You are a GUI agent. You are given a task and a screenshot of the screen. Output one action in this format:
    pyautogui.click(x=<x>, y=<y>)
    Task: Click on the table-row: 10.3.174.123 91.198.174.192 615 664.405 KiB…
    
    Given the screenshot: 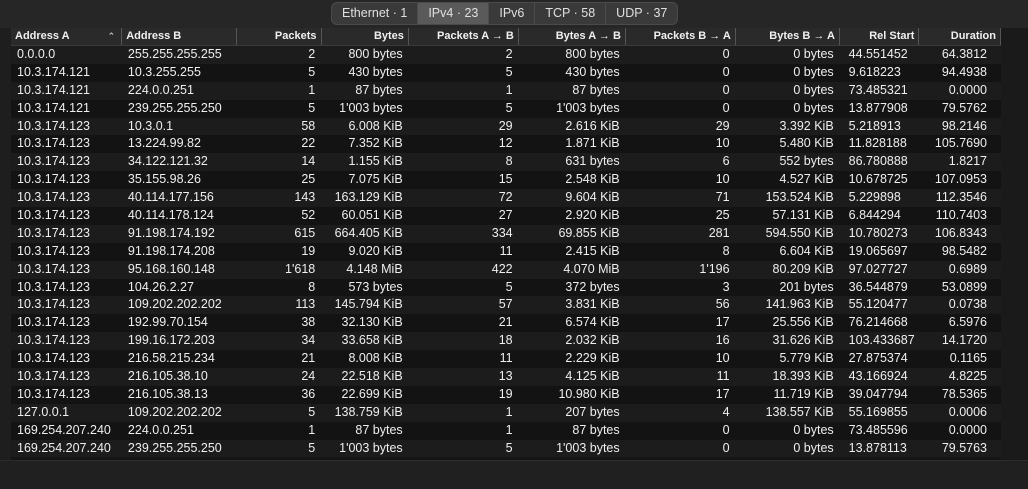 What is the action you would take?
    pyautogui.click(x=506, y=233)
    